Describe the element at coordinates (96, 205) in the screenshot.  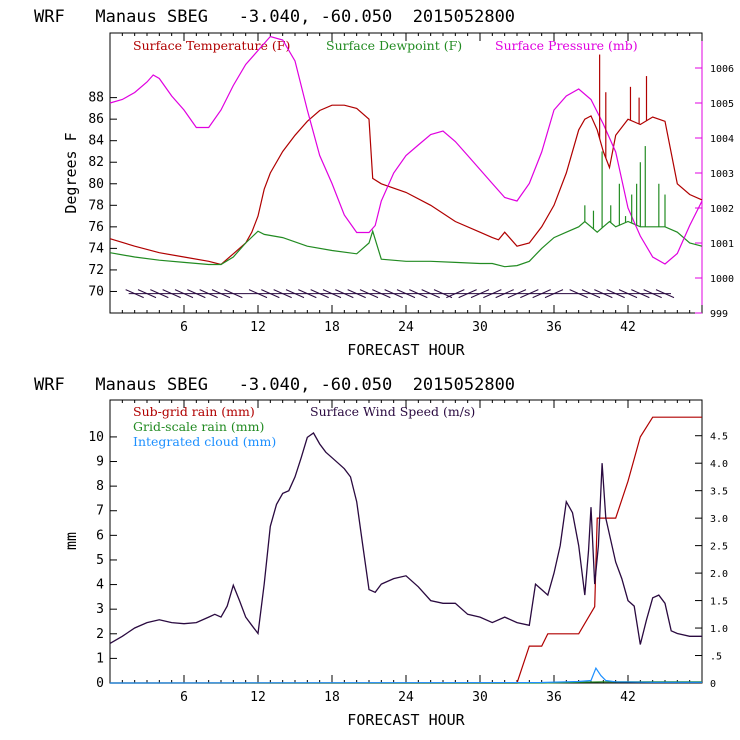
I see `y-tick-label: 78` at that location.